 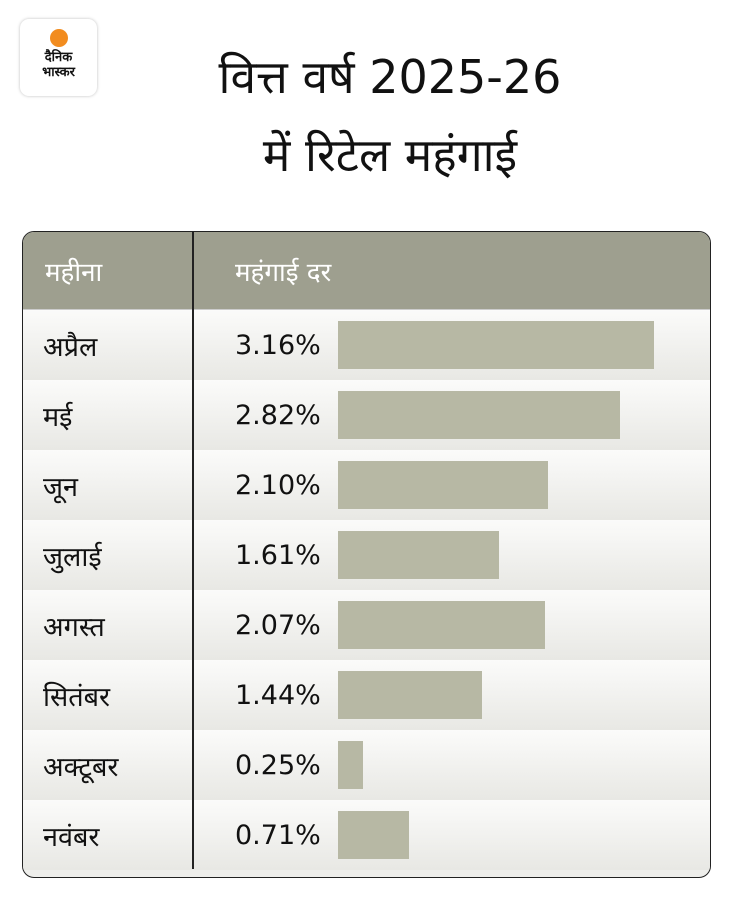 I want to click on column-divider, so click(x=193, y=550).